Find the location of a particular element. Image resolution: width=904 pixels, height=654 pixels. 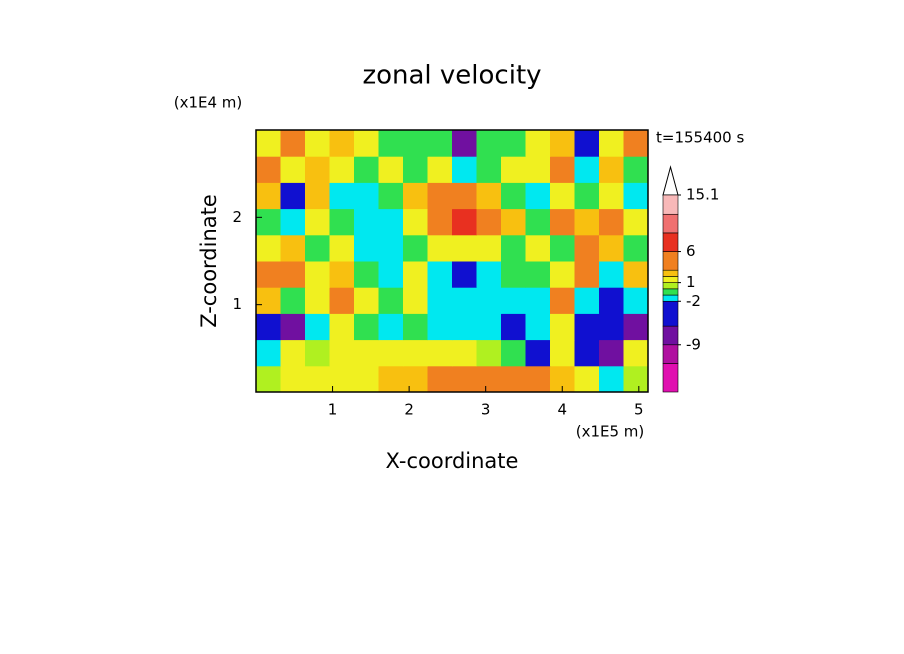

colorbar-tick-label: 15.1 is located at coordinates (702, 195).